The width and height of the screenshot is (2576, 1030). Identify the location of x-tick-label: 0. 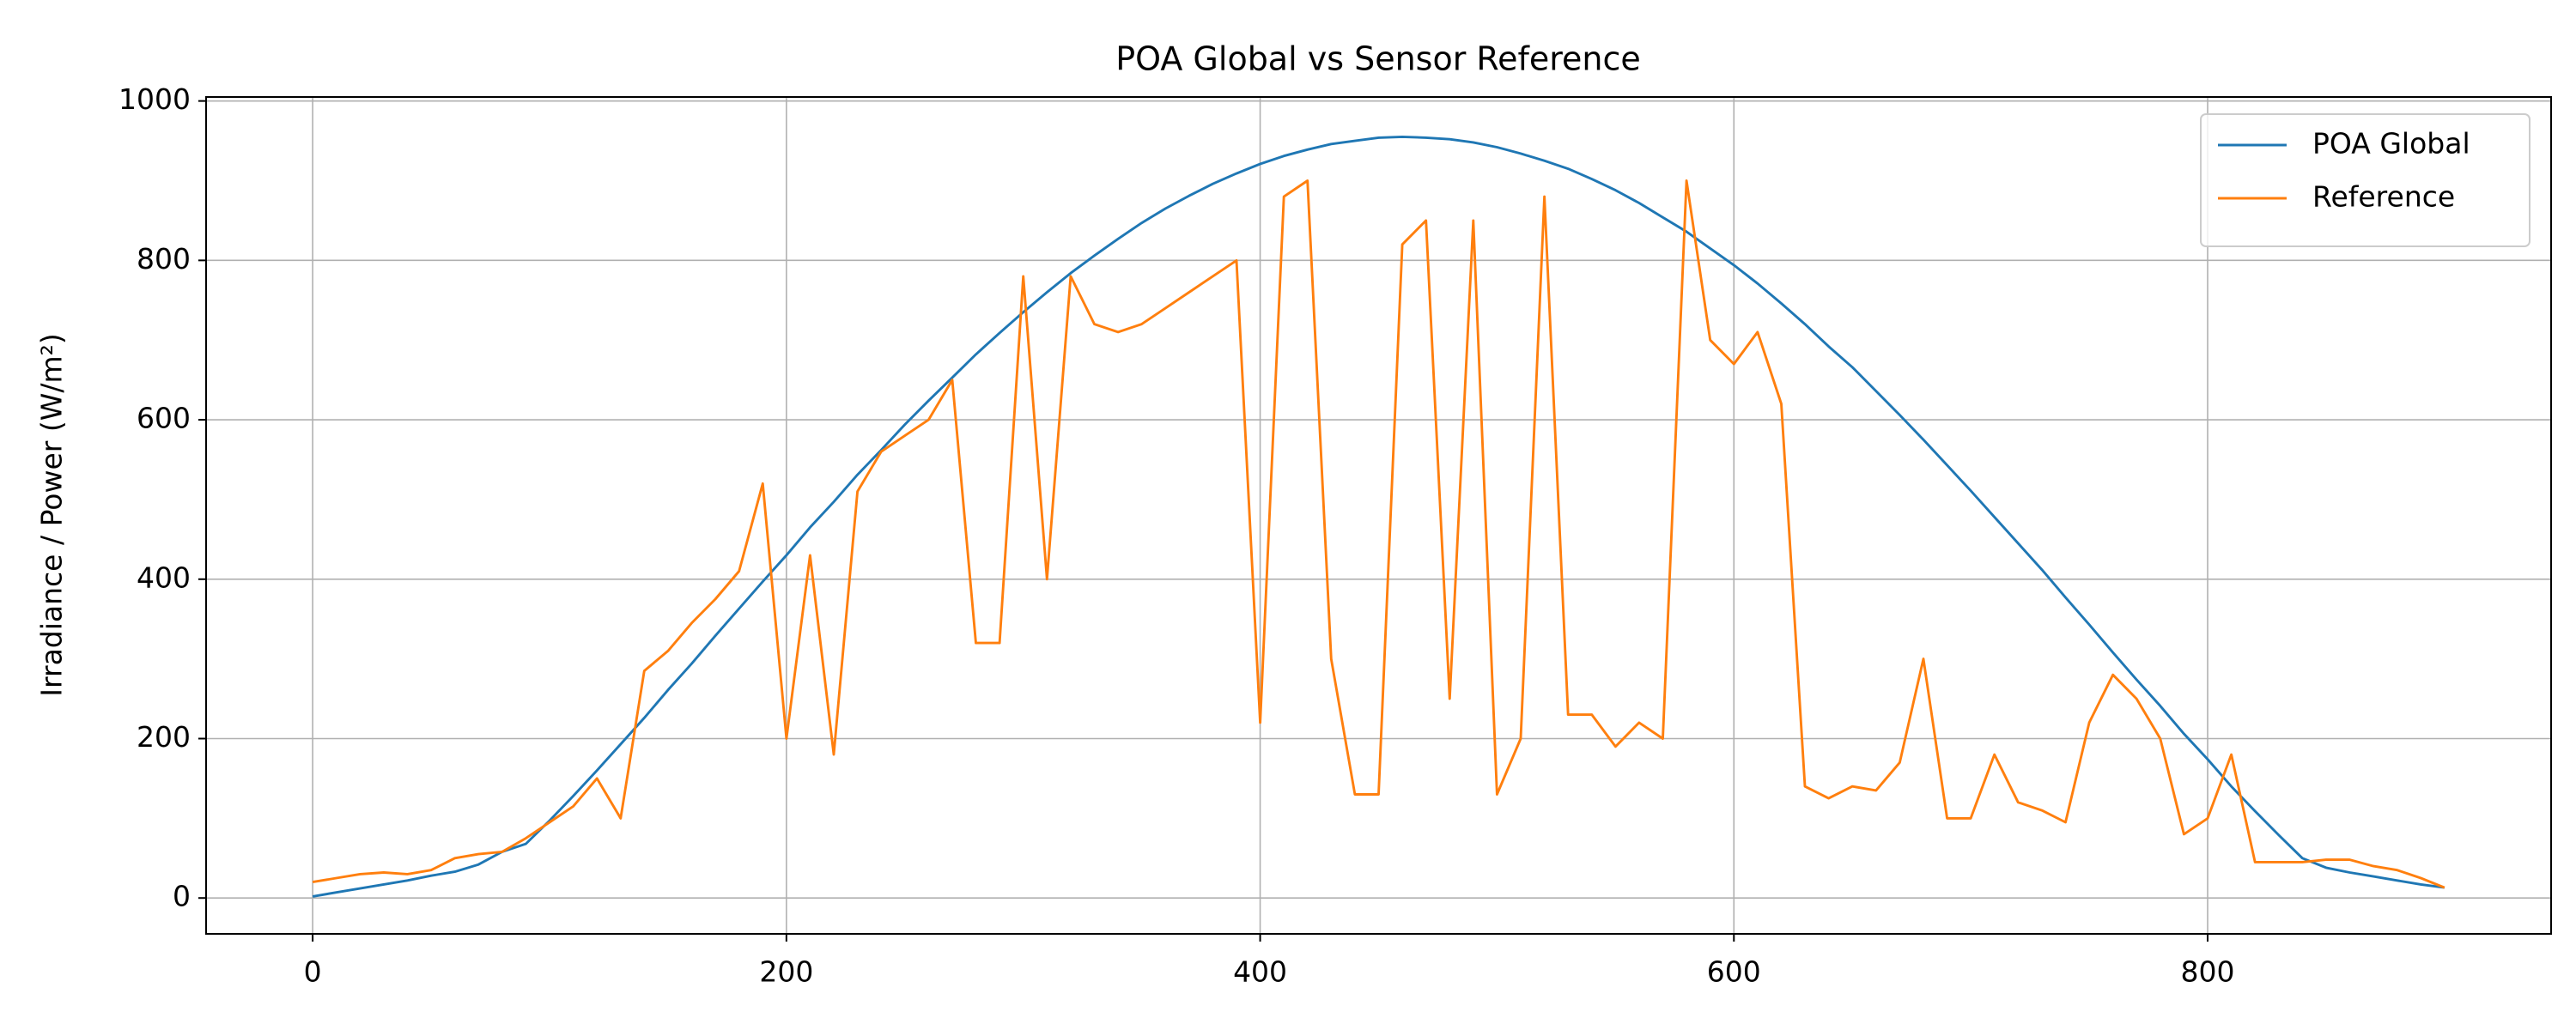
(313, 972).